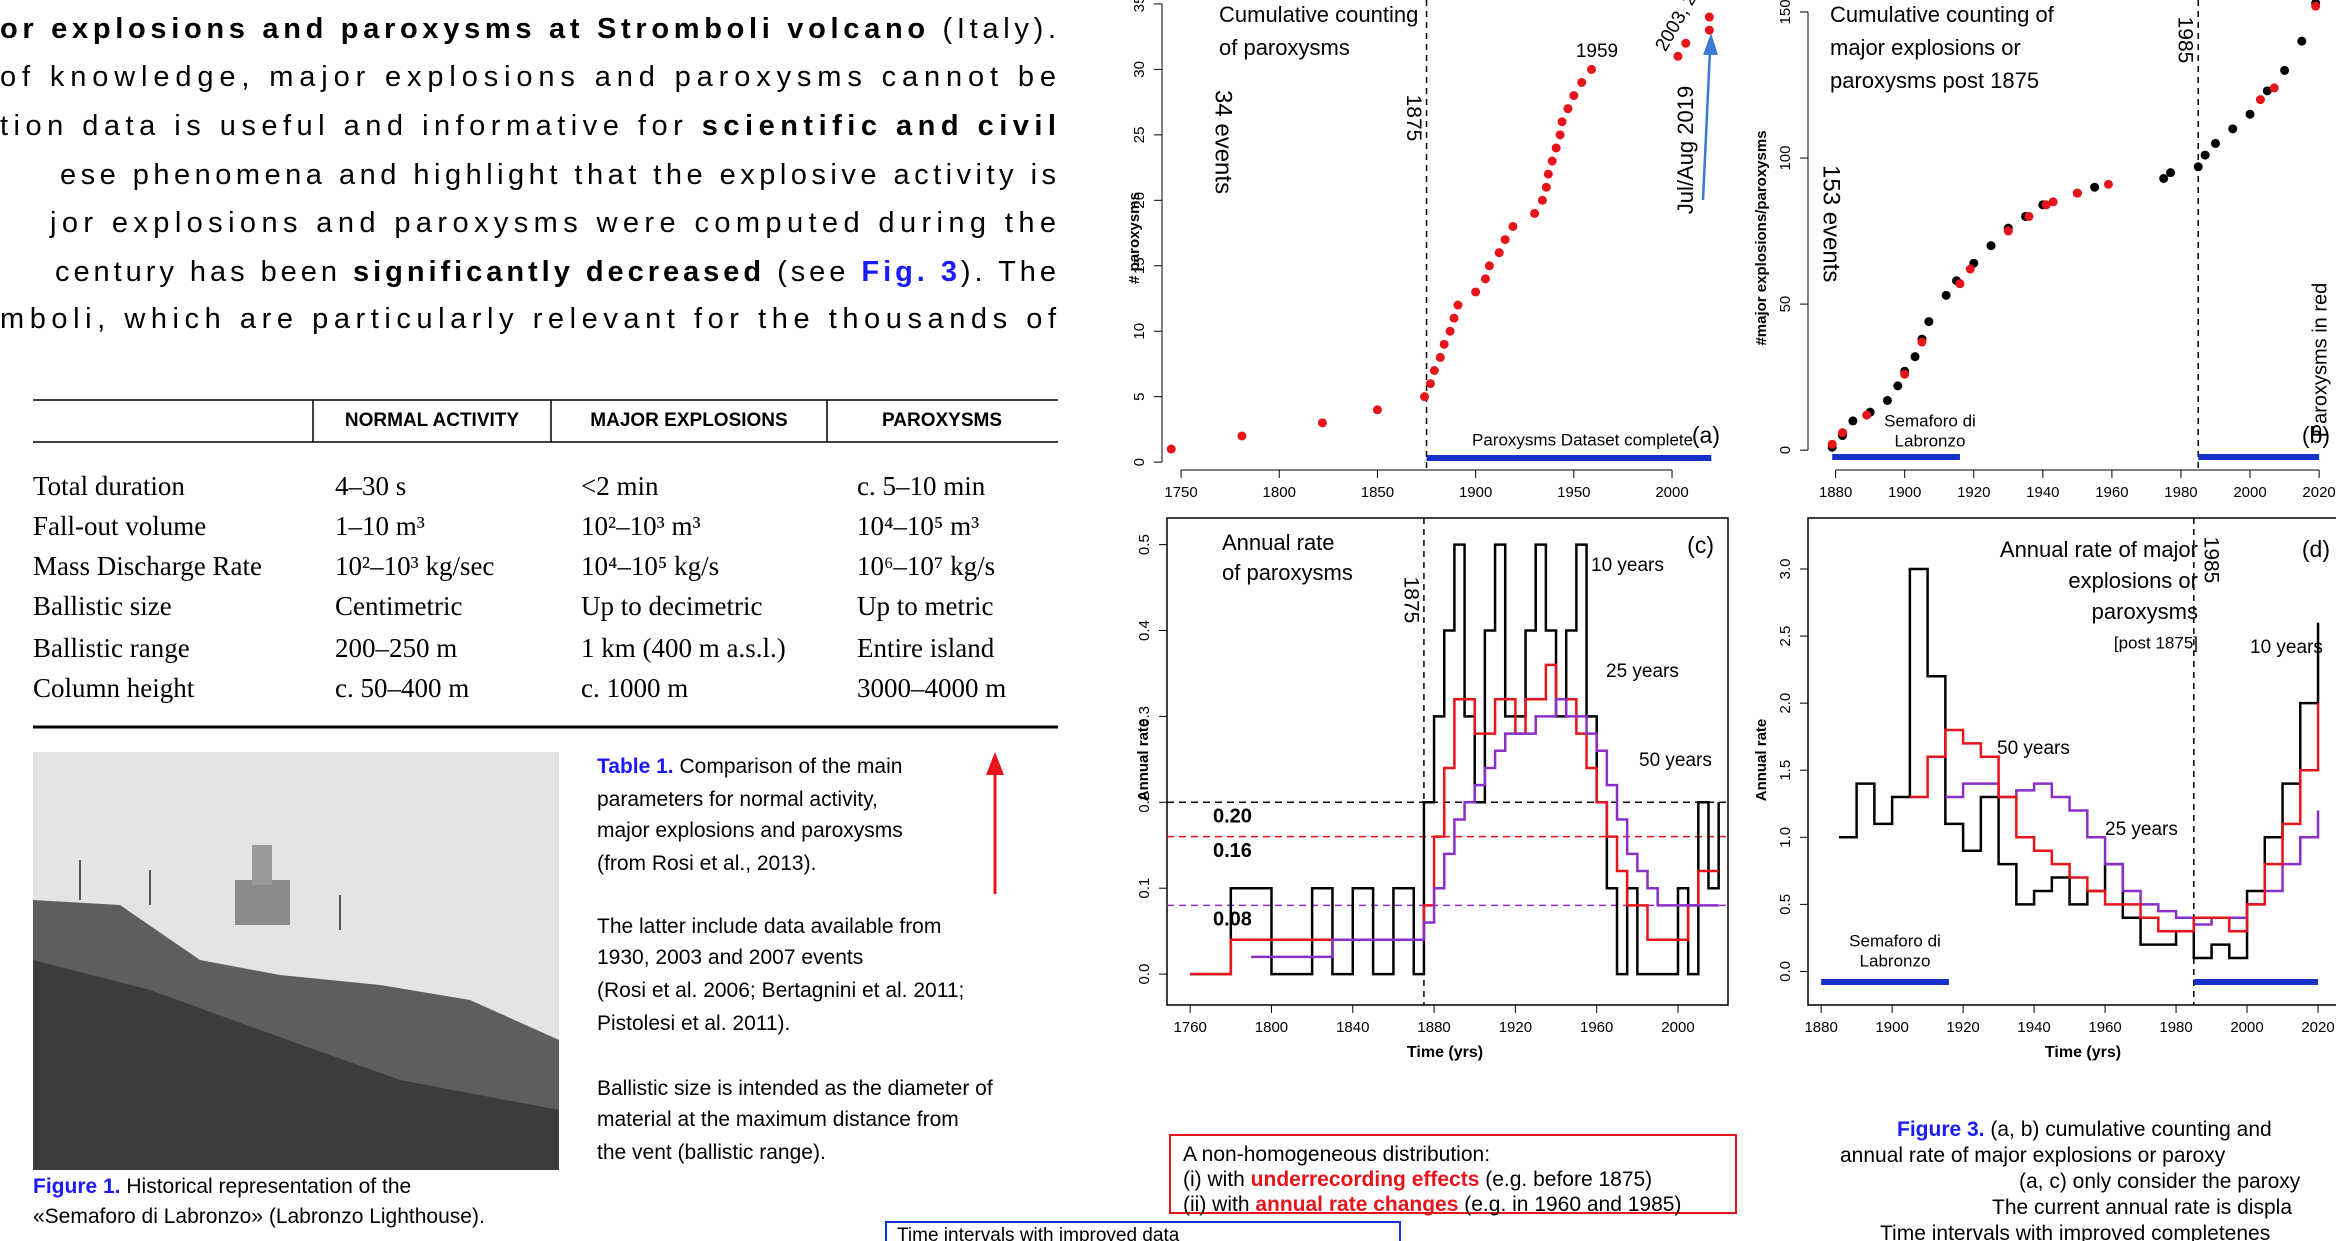  I want to click on y-tick-label: 35, so click(1139, 6).